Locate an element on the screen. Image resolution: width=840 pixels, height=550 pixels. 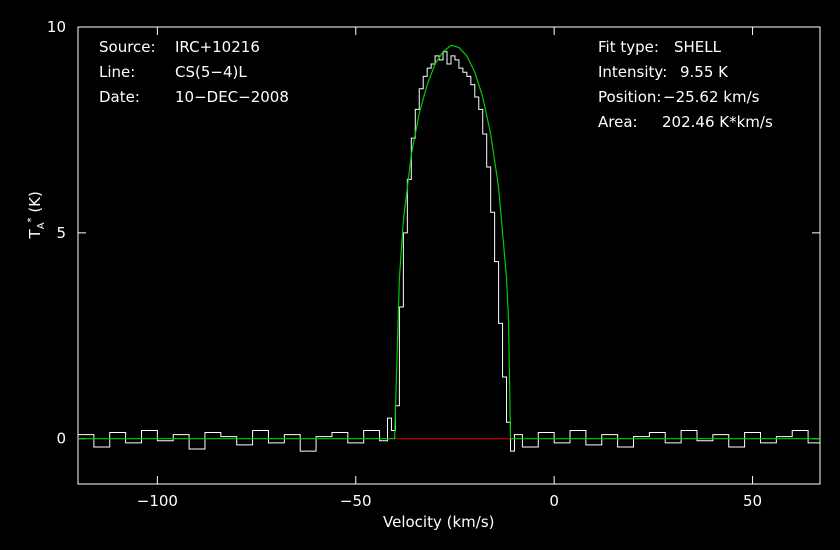
fit-type-label: Fit type: is located at coordinates (628, 47).